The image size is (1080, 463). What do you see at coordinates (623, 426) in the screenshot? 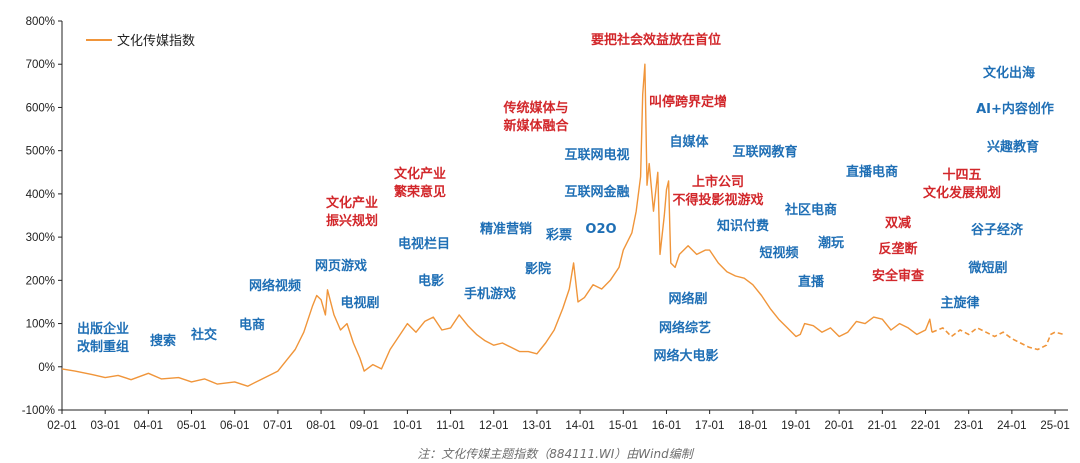
I see `x-tick-label: 15-01` at bounding box center [623, 426].